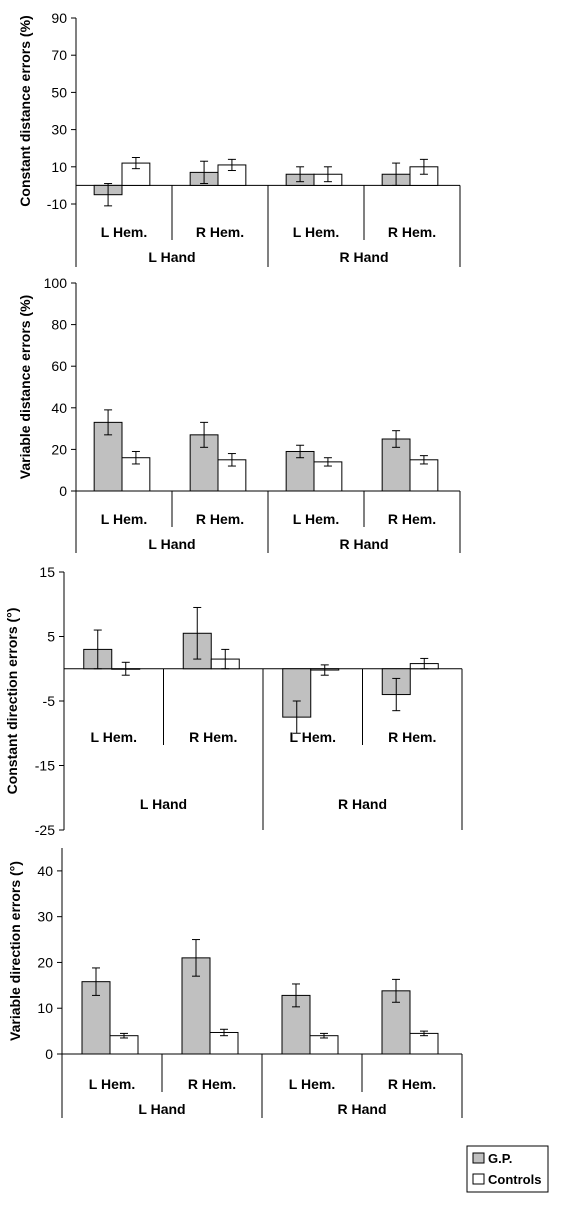  Describe the element at coordinates (12, 701) in the screenshot. I see `y-axis-label: Constant direction errors (°)` at that location.